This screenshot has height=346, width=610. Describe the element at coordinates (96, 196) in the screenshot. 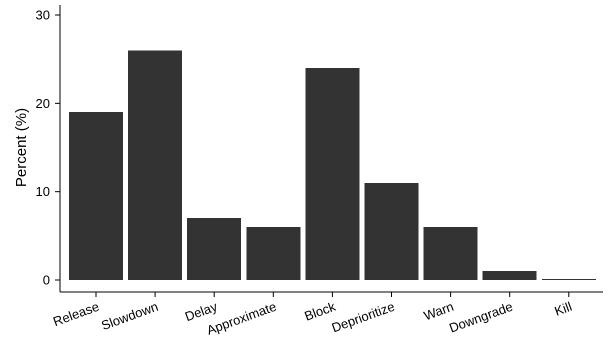

I see `bar-release` at that location.